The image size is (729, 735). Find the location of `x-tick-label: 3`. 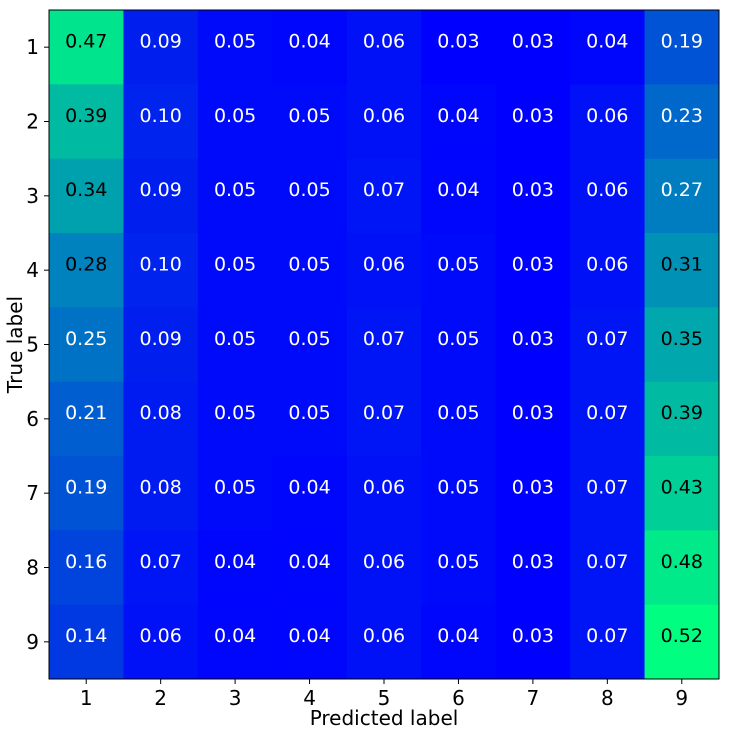

x-tick-label: 3 is located at coordinates (235, 698).